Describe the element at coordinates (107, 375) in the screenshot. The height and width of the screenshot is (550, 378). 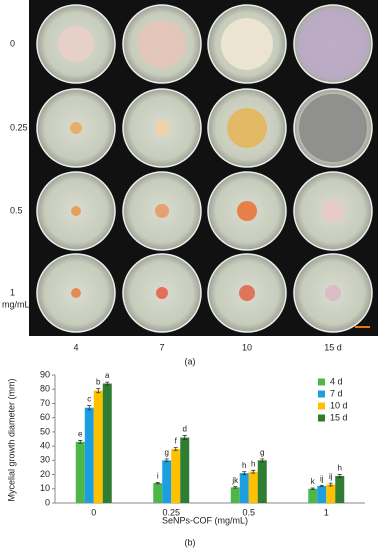
I see `significance-label: a` at that location.